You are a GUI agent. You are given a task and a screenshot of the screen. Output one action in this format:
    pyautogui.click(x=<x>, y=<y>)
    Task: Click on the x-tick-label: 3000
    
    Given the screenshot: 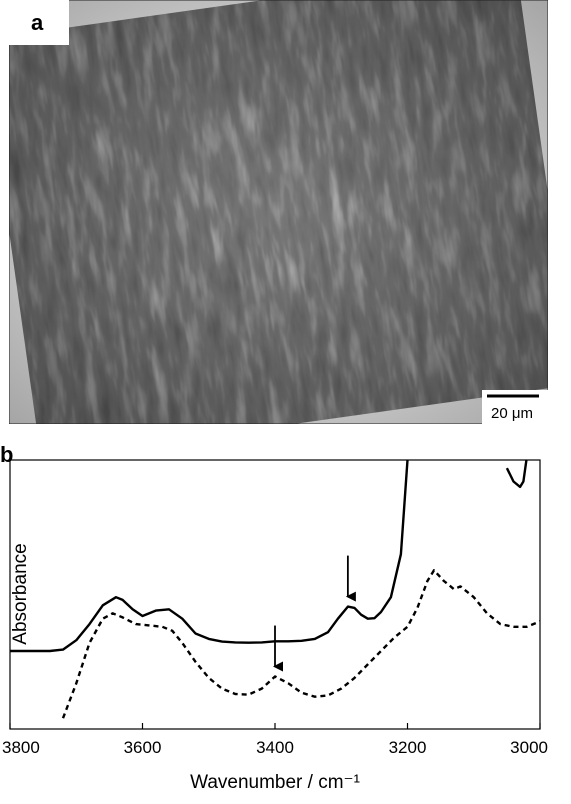 What is the action you would take?
    pyautogui.click(x=529, y=747)
    